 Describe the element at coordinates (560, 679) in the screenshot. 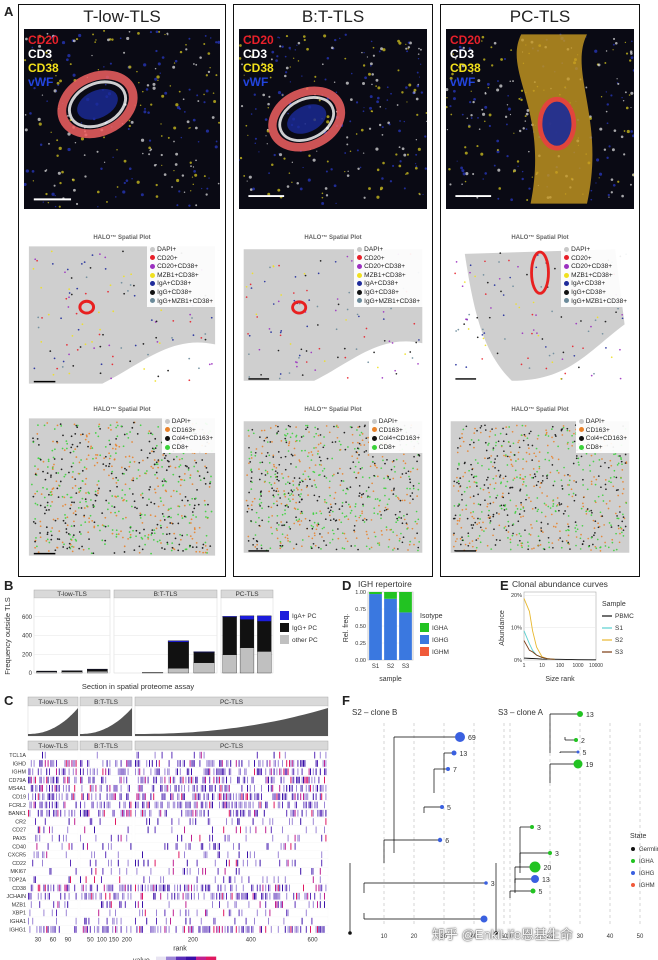

I see `x-axis-label: Size rank` at that location.